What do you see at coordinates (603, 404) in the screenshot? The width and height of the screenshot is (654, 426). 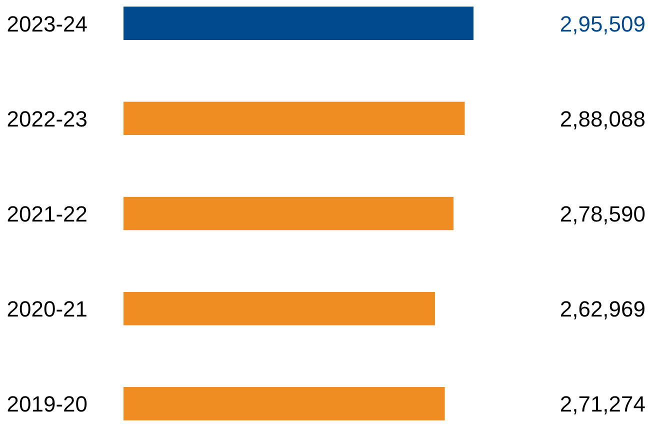 I see `data-label: 2,71,274` at bounding box center [603, 404].